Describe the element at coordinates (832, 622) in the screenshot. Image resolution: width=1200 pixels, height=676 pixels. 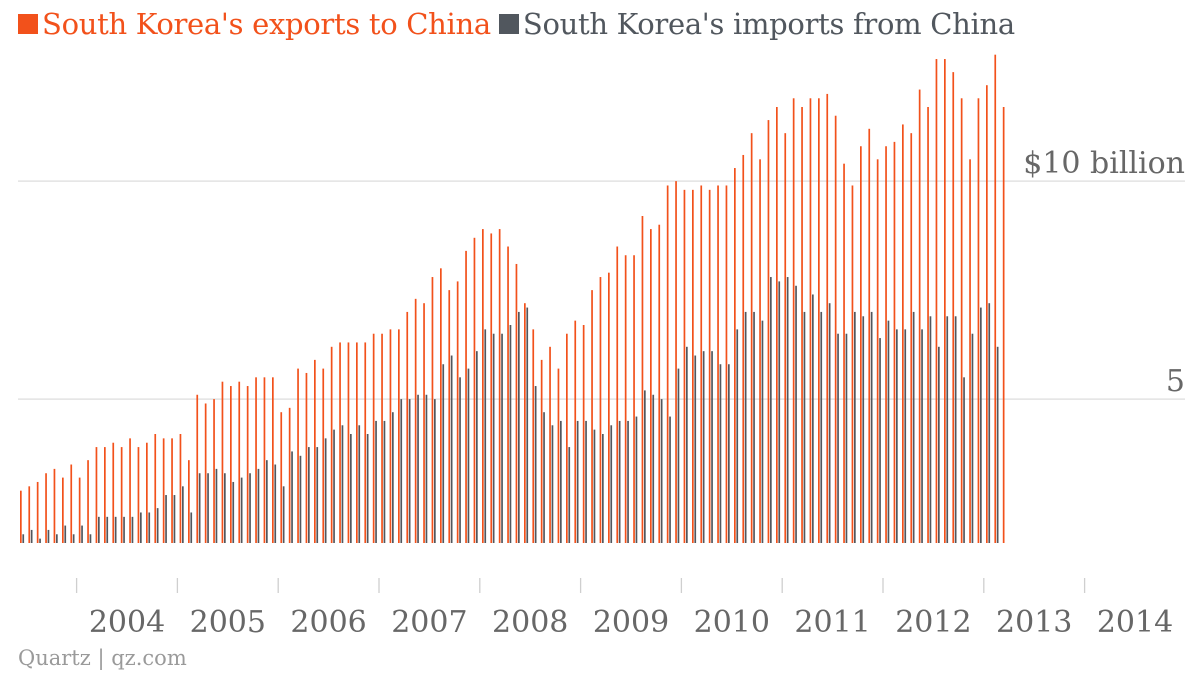
I see `x-tick-label: 2011` at that location.